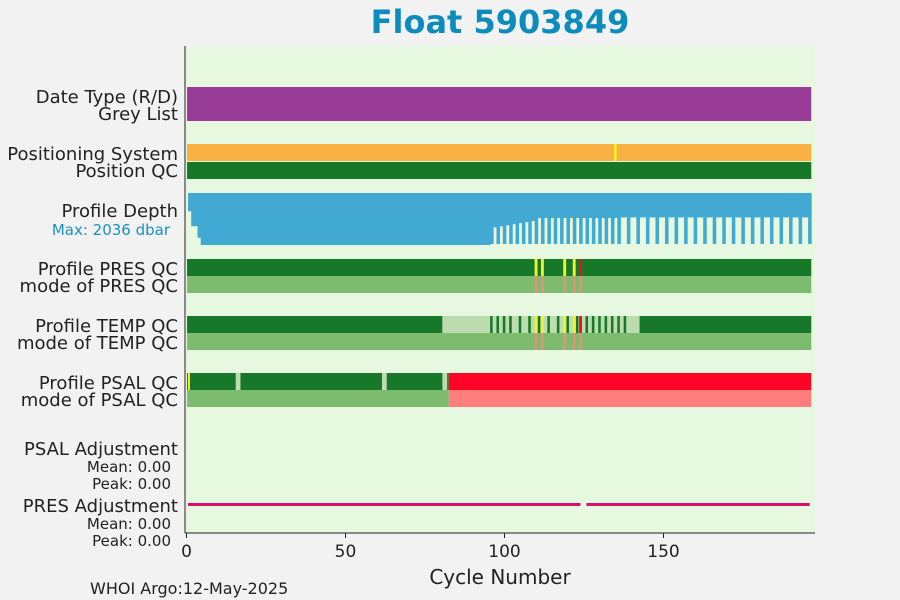  Describe the element at coordinates (615, 152) in the screenshot. I see `positioning-flag` at that location.